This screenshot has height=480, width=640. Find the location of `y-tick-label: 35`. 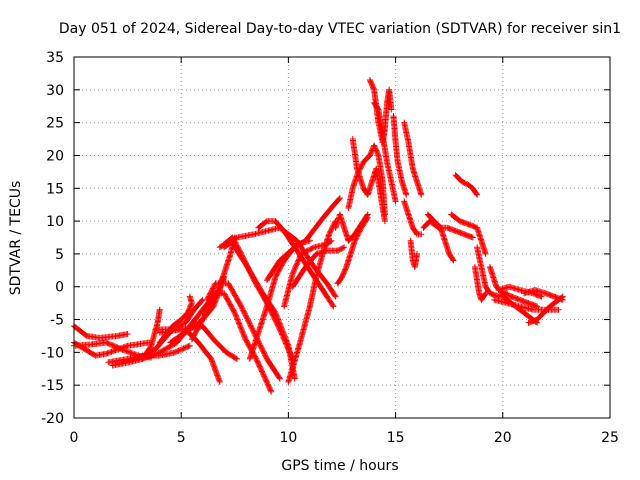

y-tick-label: 35 is located at coordinates (55, 58).